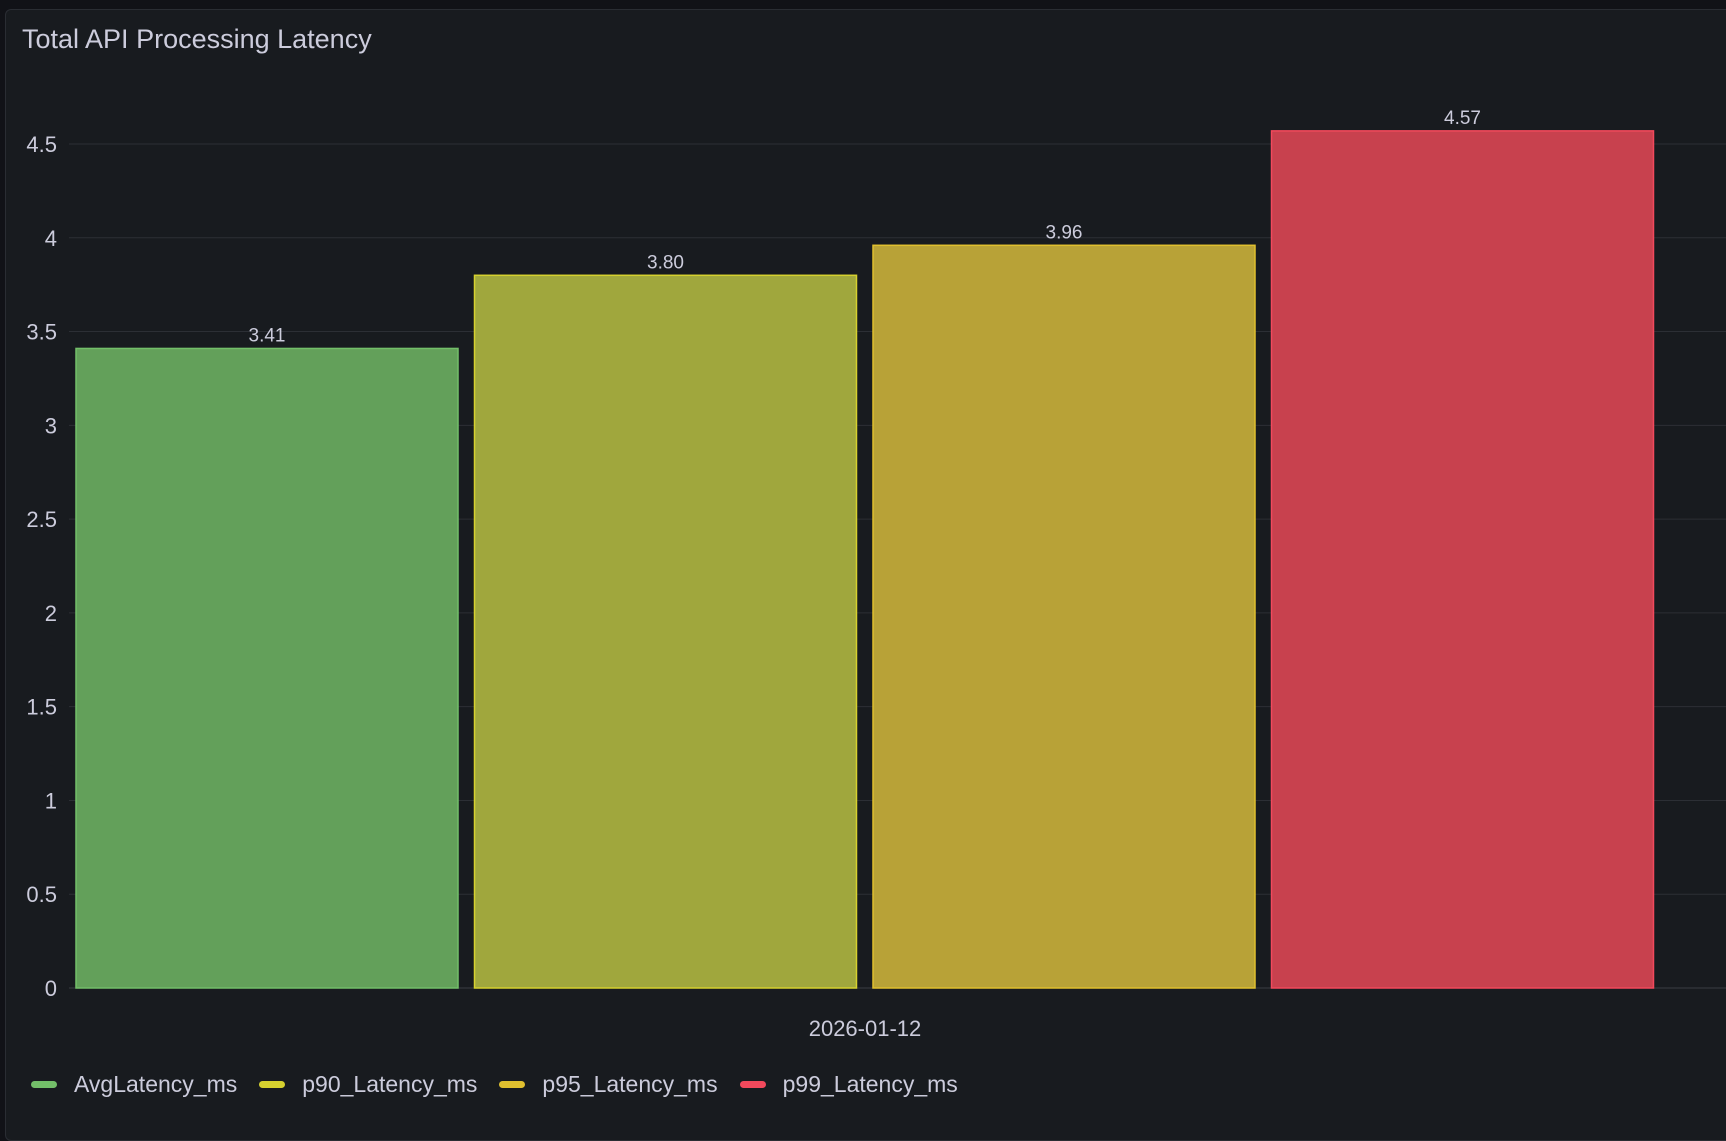 The width and height of the screenshot is (1726, 1141). What do you see at coordinates (197, 39) in the screenshot?
I see `panel-title: Total API Processing Latency` at bounding box center [197, 39].